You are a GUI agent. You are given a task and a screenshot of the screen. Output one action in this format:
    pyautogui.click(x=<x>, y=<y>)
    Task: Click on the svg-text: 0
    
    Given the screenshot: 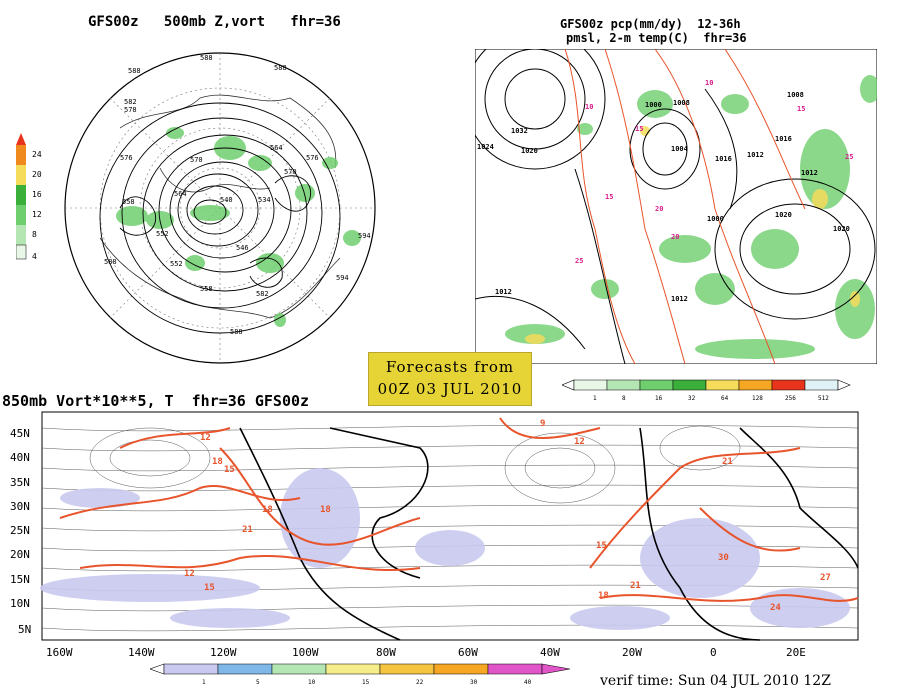 What is the action you would take?
    pyautogui.click(x=713, y=652)
    